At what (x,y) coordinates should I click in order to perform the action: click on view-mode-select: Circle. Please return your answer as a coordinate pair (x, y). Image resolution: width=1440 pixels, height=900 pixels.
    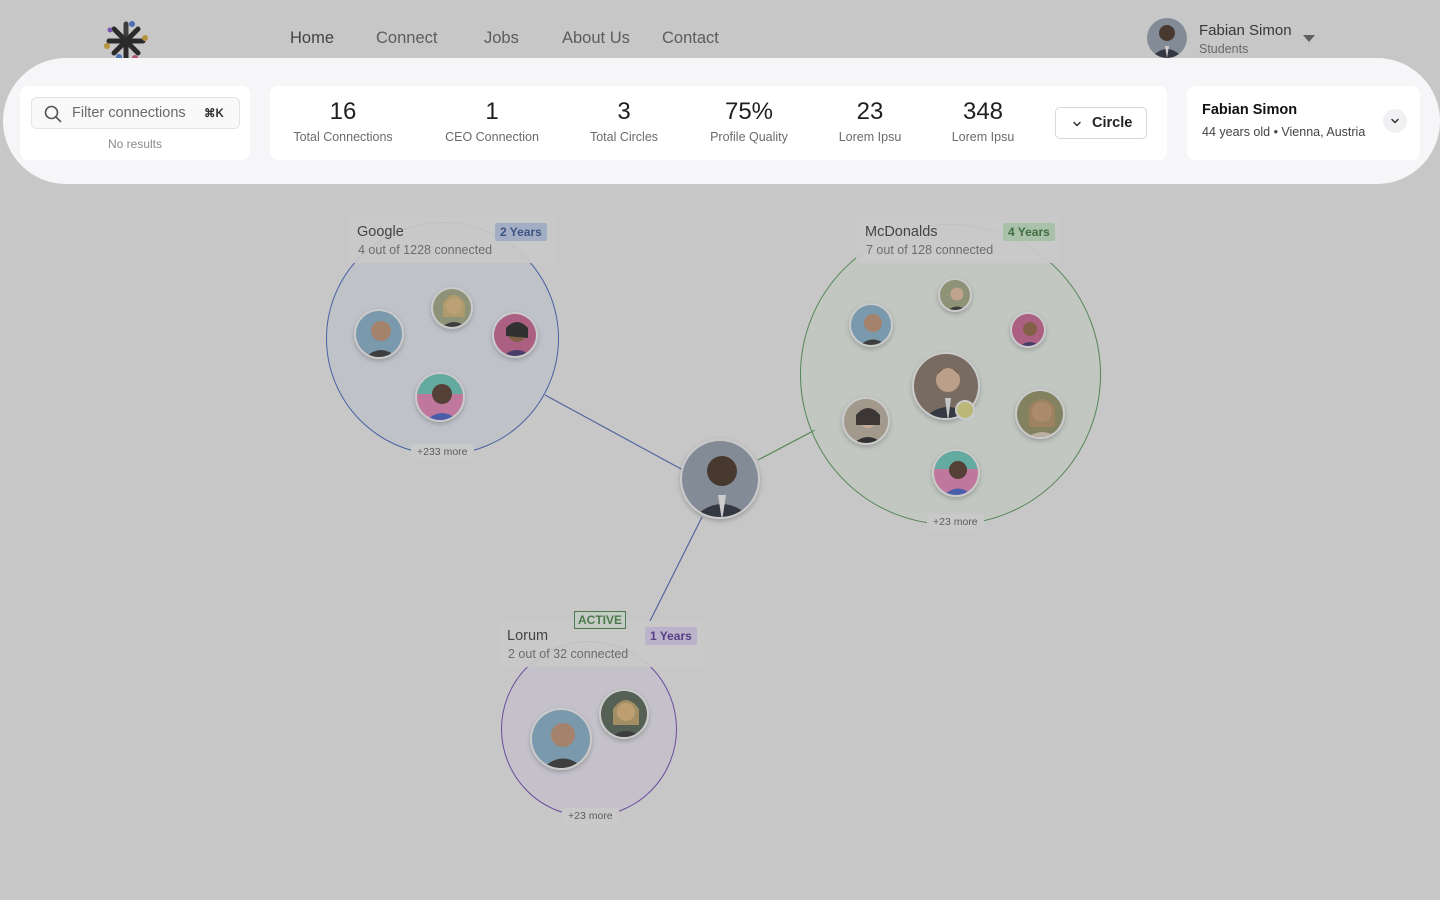
    Looking at the image, I should click on (1101, 123).